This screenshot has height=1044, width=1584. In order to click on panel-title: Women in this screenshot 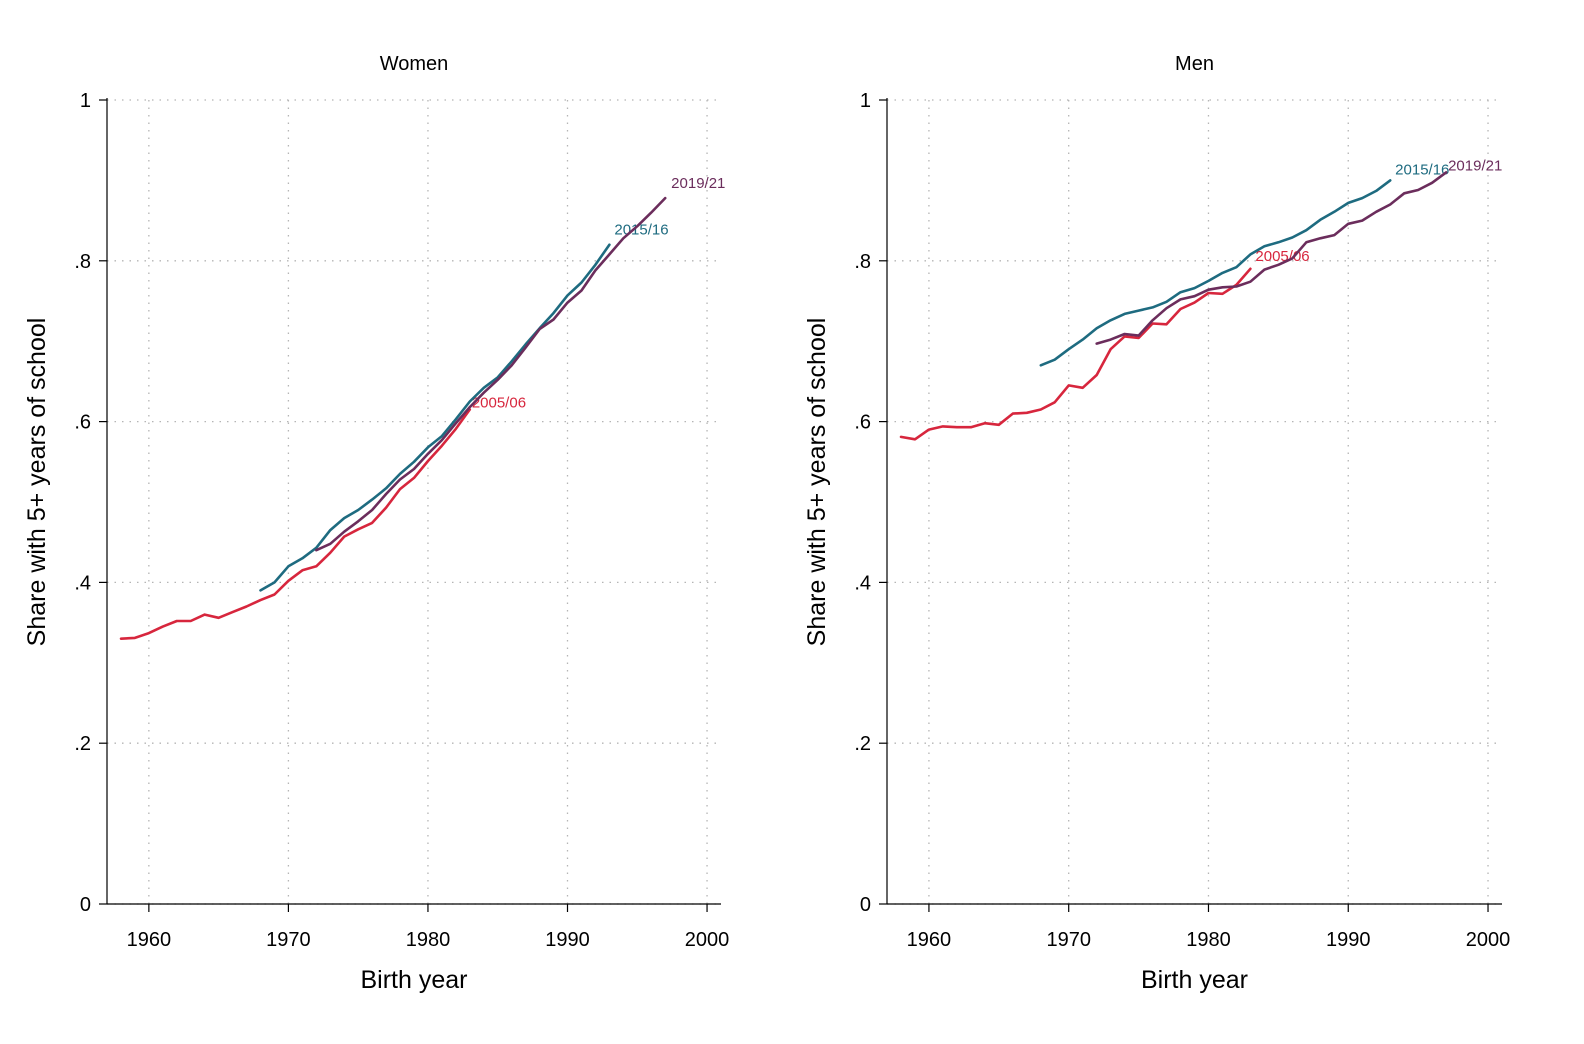, I will do `click(414, 64)`.